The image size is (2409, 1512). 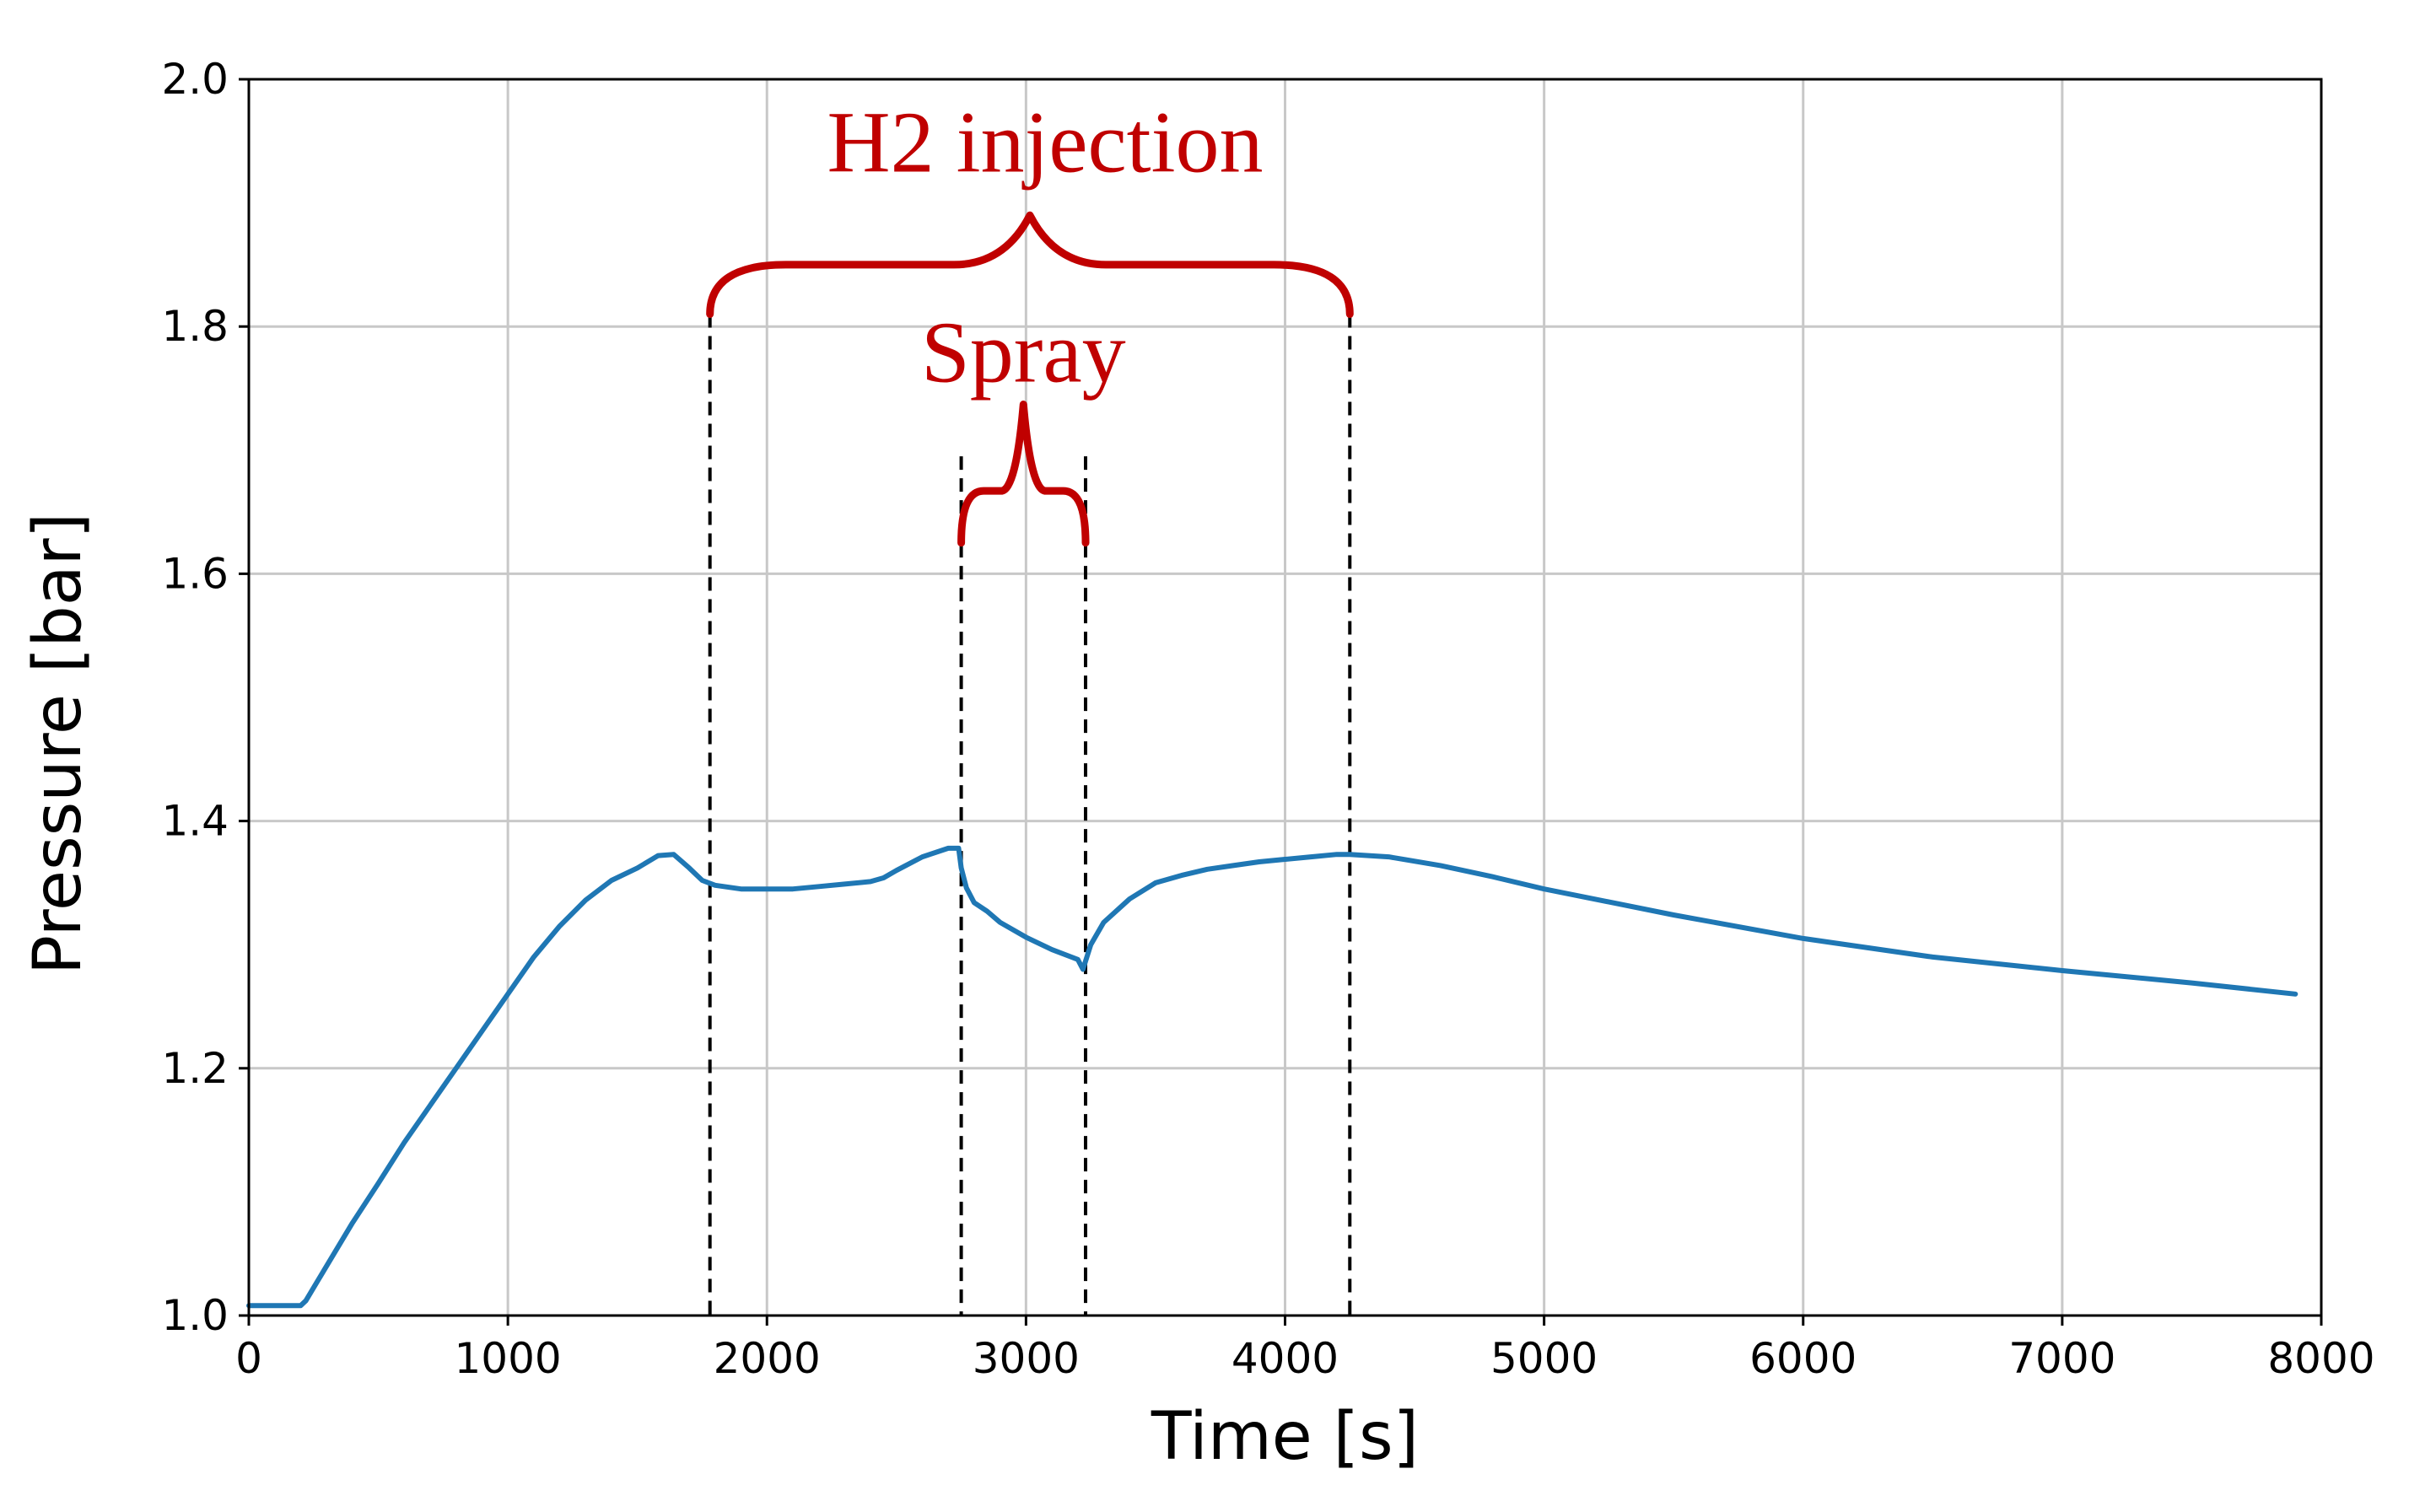 What do you see at coordinates (2320, 1359) in the screenshot?
I see `x-tick-label: 8000` at bounding box center [2320, 1359].